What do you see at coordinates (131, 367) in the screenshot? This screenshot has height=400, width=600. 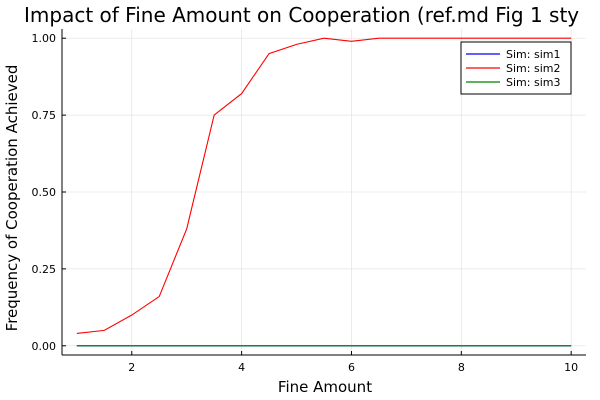 I see `x-tick-label: 2` at bounding box center [131, 367].